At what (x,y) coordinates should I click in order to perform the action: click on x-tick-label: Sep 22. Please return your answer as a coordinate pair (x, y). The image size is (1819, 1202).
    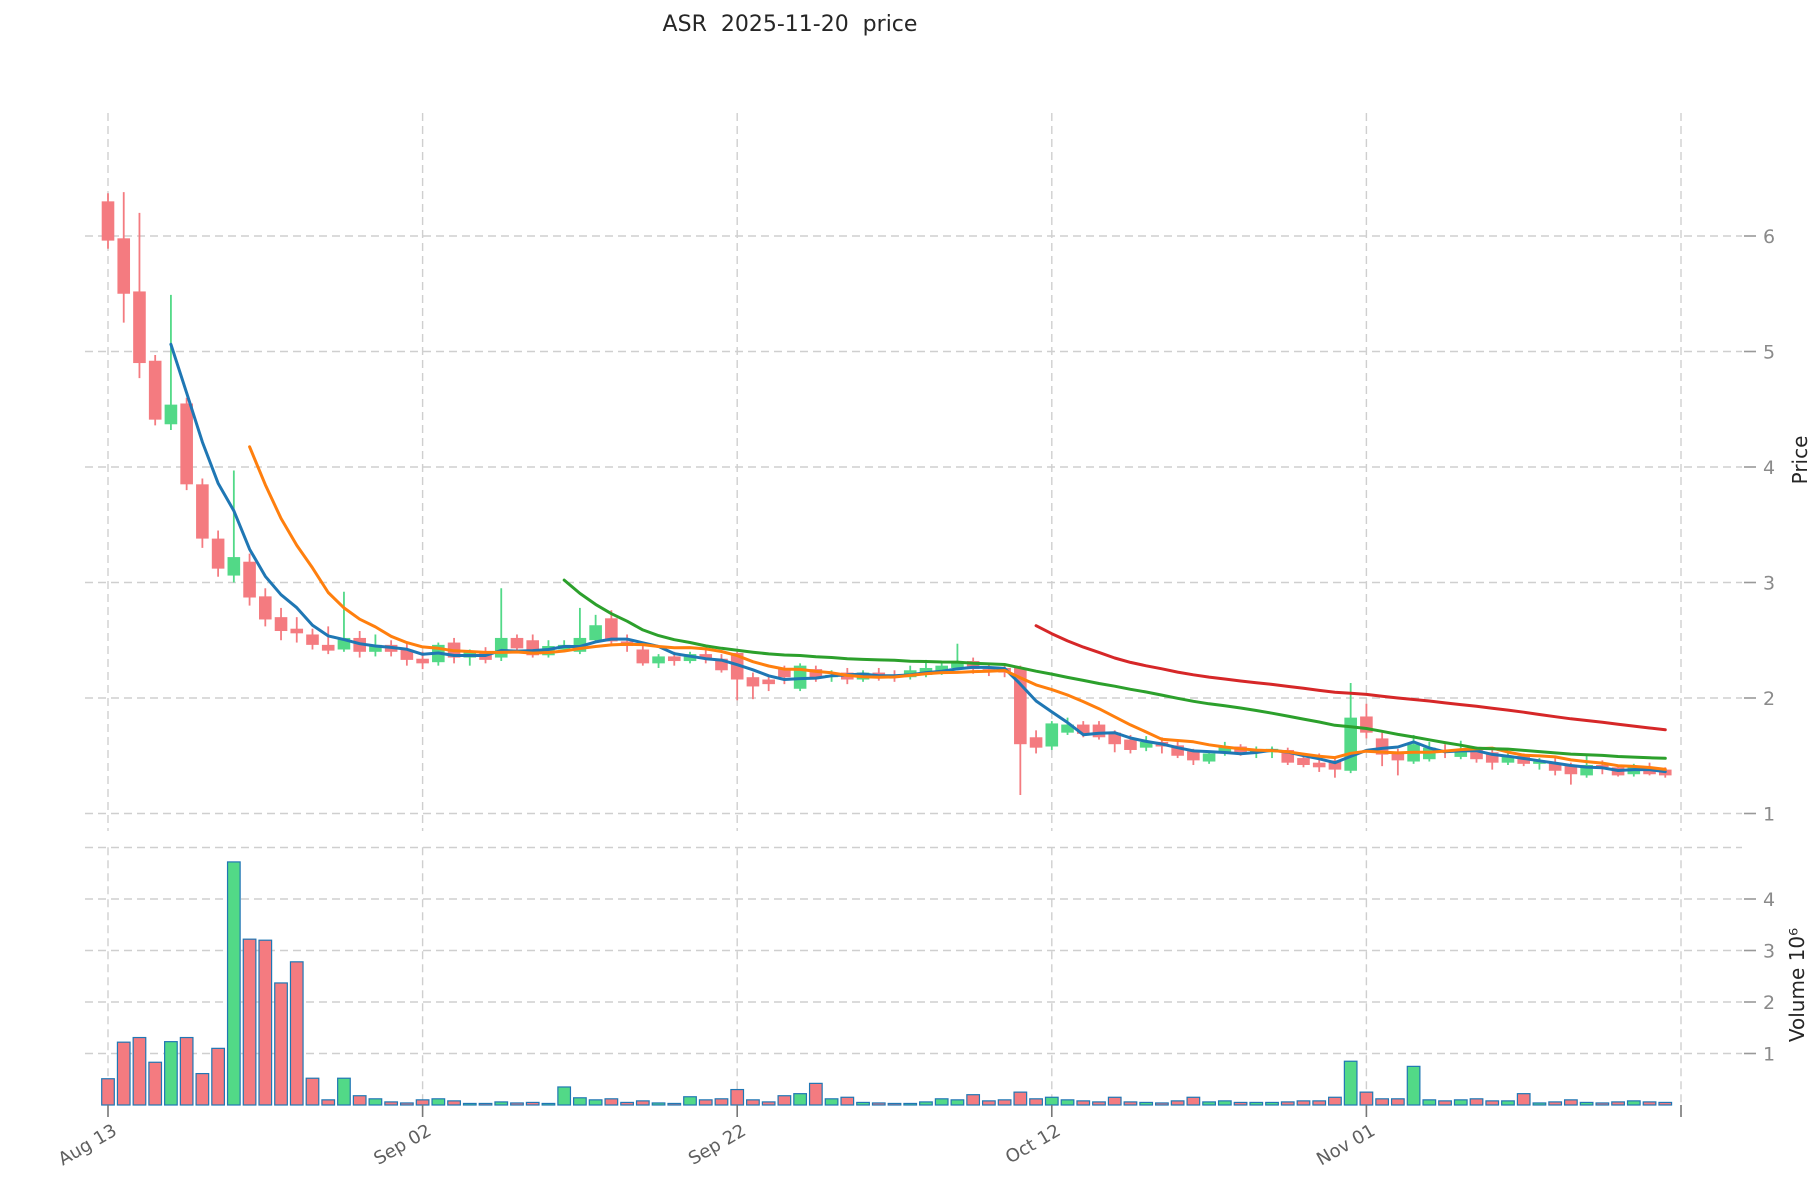
    Looking at the image, I should click on (717, 1144).